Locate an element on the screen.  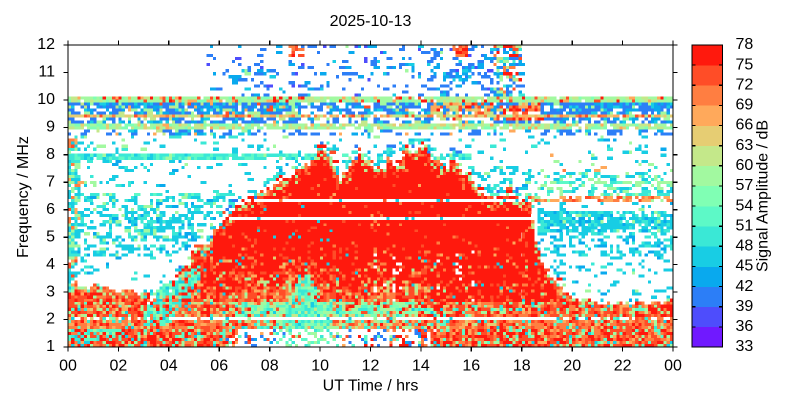
svg-text: 45 is located at coordinates (745, 266).